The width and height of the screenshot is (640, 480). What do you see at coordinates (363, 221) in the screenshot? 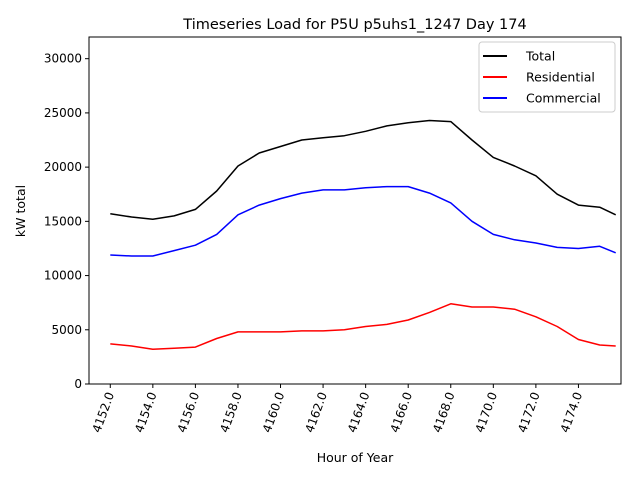
I see `series-line-commercial` at bounding box center [363, 221].